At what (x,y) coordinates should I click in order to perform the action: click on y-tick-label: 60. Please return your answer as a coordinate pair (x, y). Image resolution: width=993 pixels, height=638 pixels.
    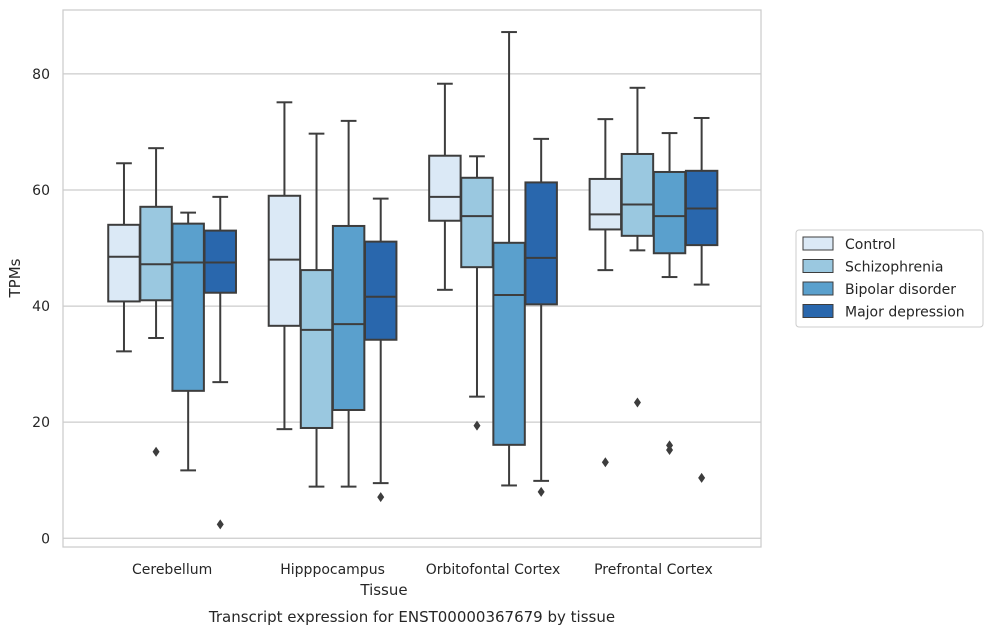
    Looking at the image, I should click on (41, 191).